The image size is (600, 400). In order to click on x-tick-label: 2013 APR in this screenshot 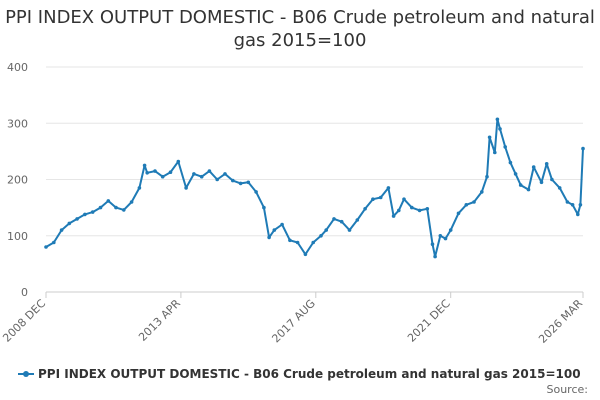, I will do `click(159, 320)`.